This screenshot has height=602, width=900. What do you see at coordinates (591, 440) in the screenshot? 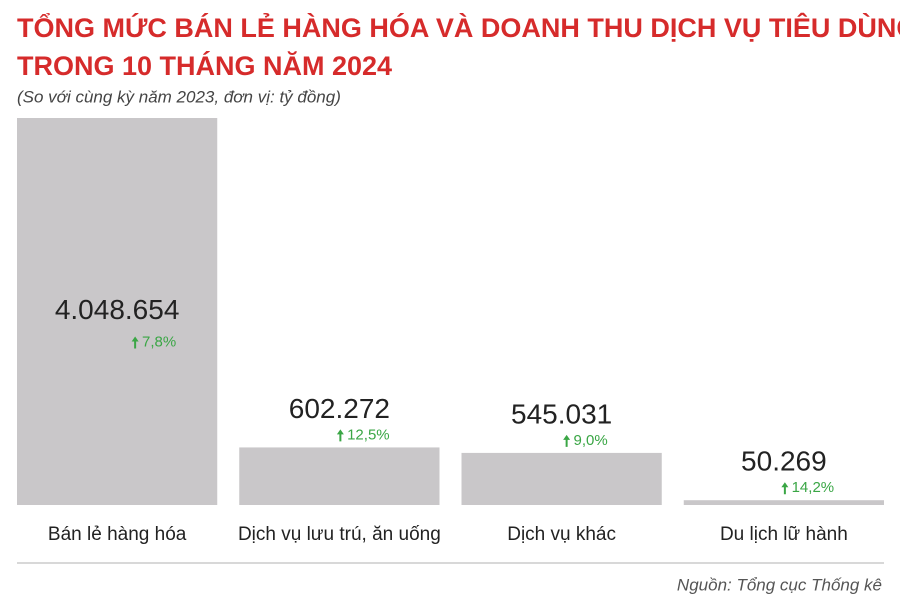
I see `growth-label: 9,0%` at bounding box center [591, 440].